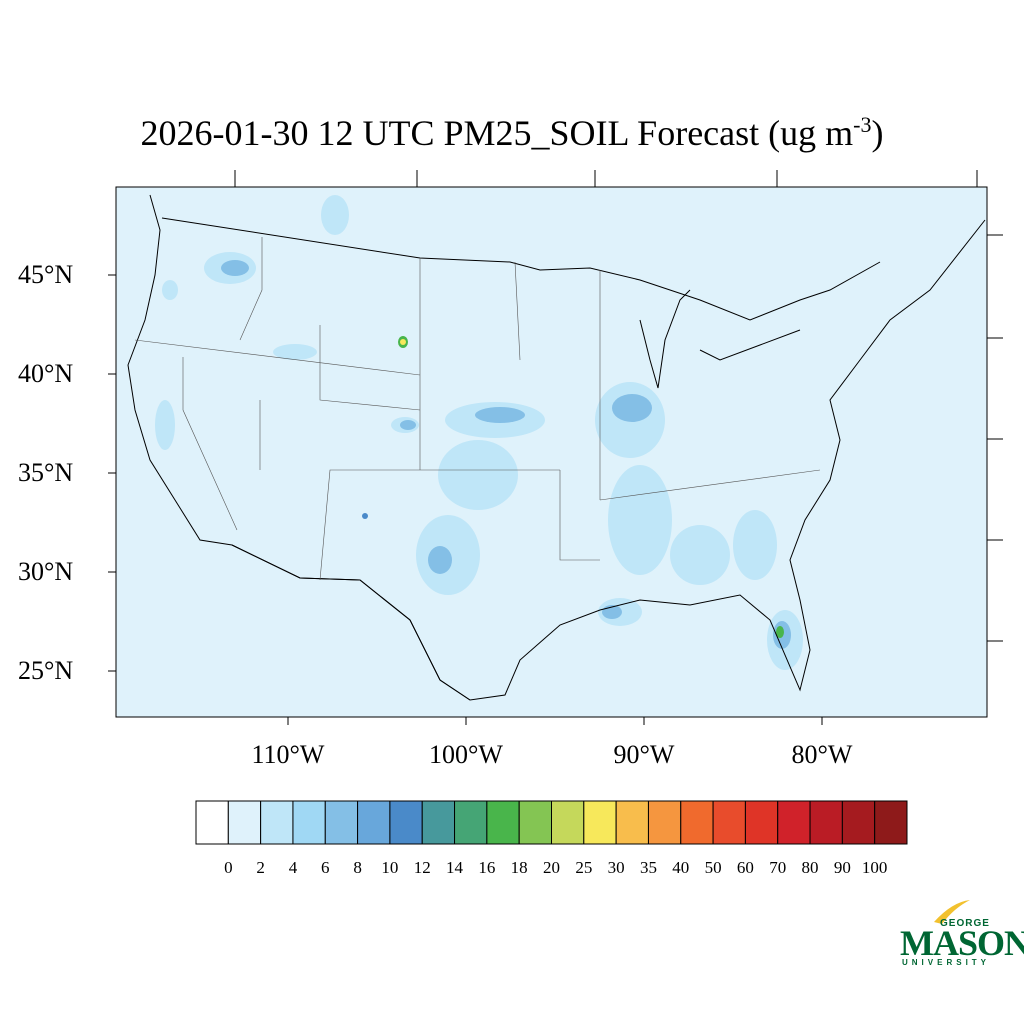  I want to click on logo-swoosh-icon, so click(952, 912).